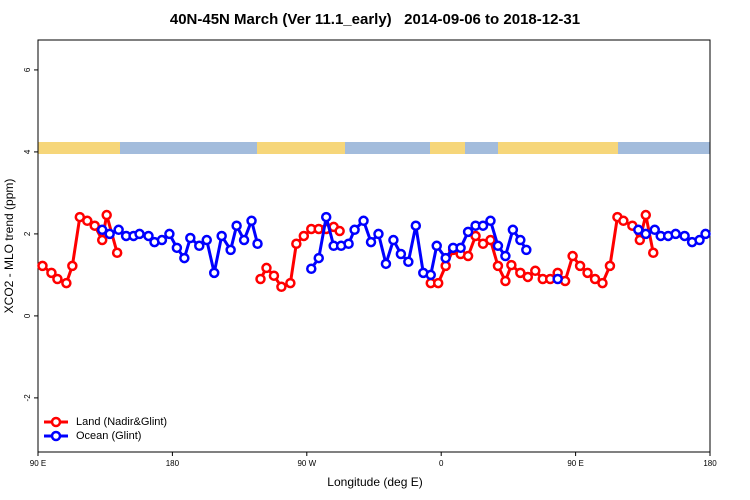 This screenshot has width=750, height=500. What do you see at coordinates (121, 422) in the screenshot?
I see `legend-label: Land (Nadir&Glint)` at bounding box center [121, 422].